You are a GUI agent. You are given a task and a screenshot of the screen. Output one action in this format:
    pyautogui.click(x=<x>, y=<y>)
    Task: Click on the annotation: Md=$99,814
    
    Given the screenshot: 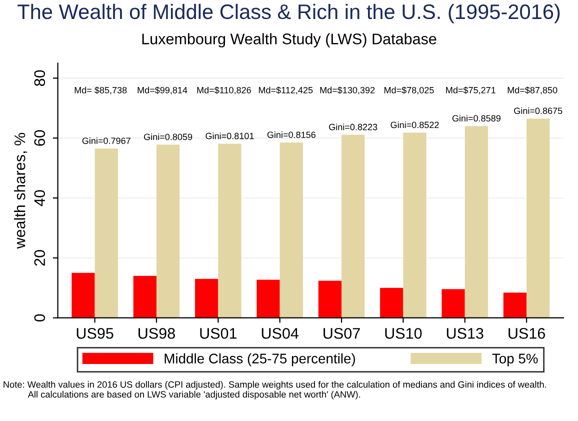 What is the action you would take?
    pyautogui.click(x=163, y=90)
    